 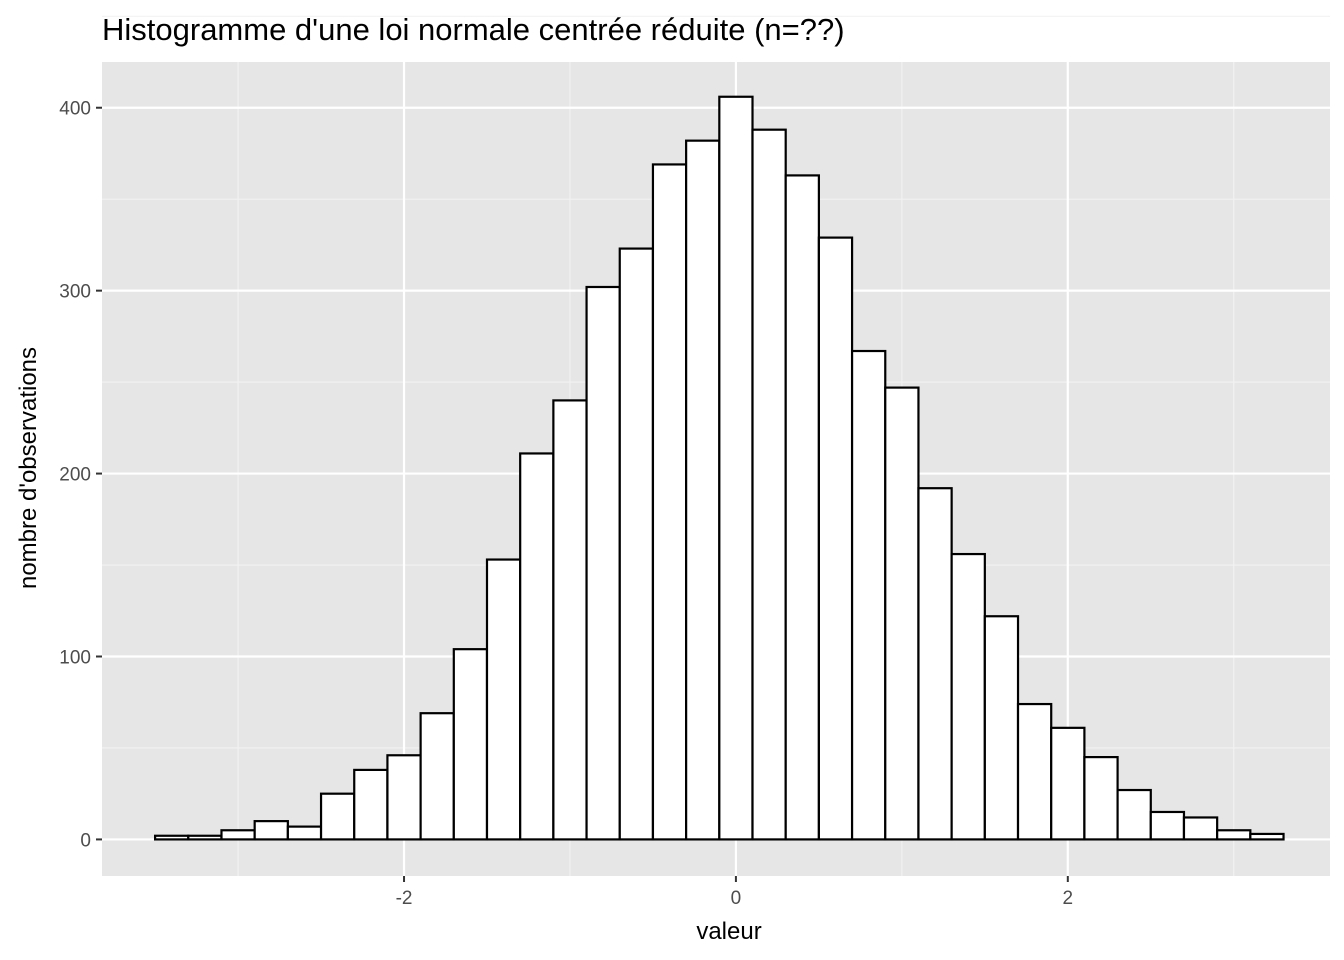 What do you see at coordinates (1068, 898) in the screenshot?
I see `x-tick-label: 2` at bounding box center [1068, 898].